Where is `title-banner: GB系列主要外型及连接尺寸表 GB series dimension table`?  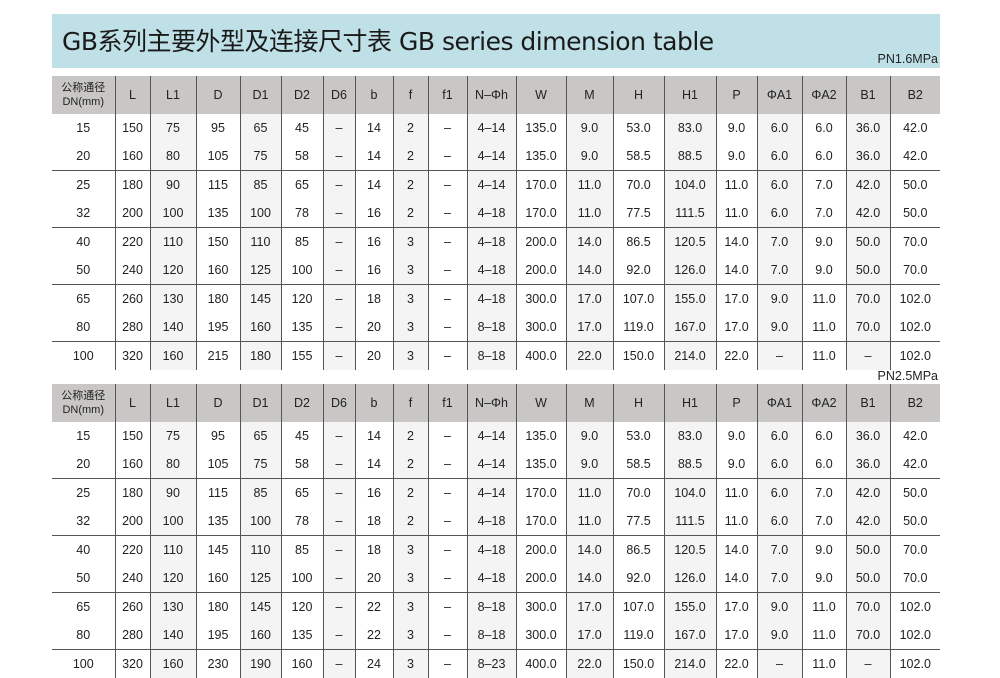 title-banner: GB系列主要外型及连接尺寸表 GB series dimension table is located at coordinates (496, 41).